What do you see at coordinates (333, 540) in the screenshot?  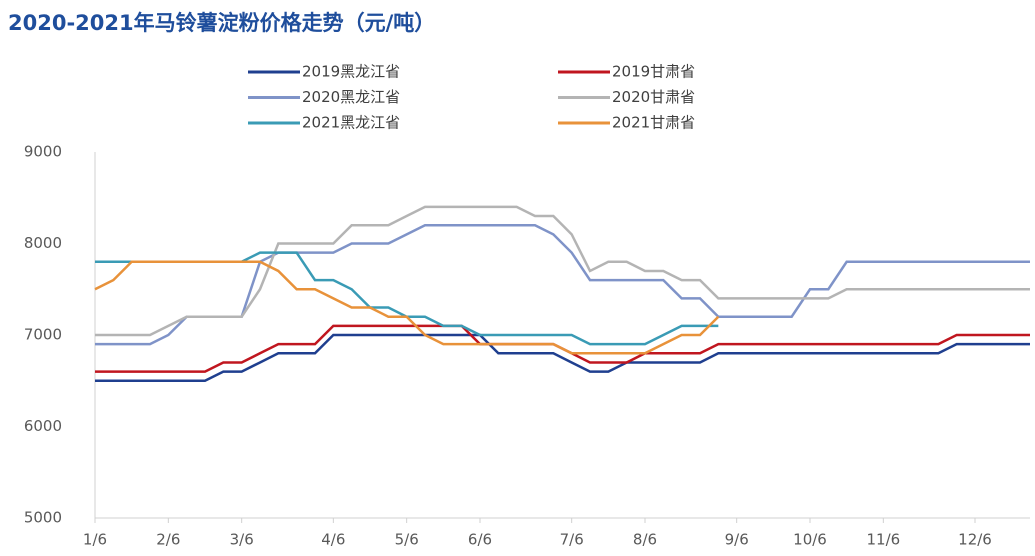 I see `x-tick-label: 4/6` at bounding box center [333, 540].